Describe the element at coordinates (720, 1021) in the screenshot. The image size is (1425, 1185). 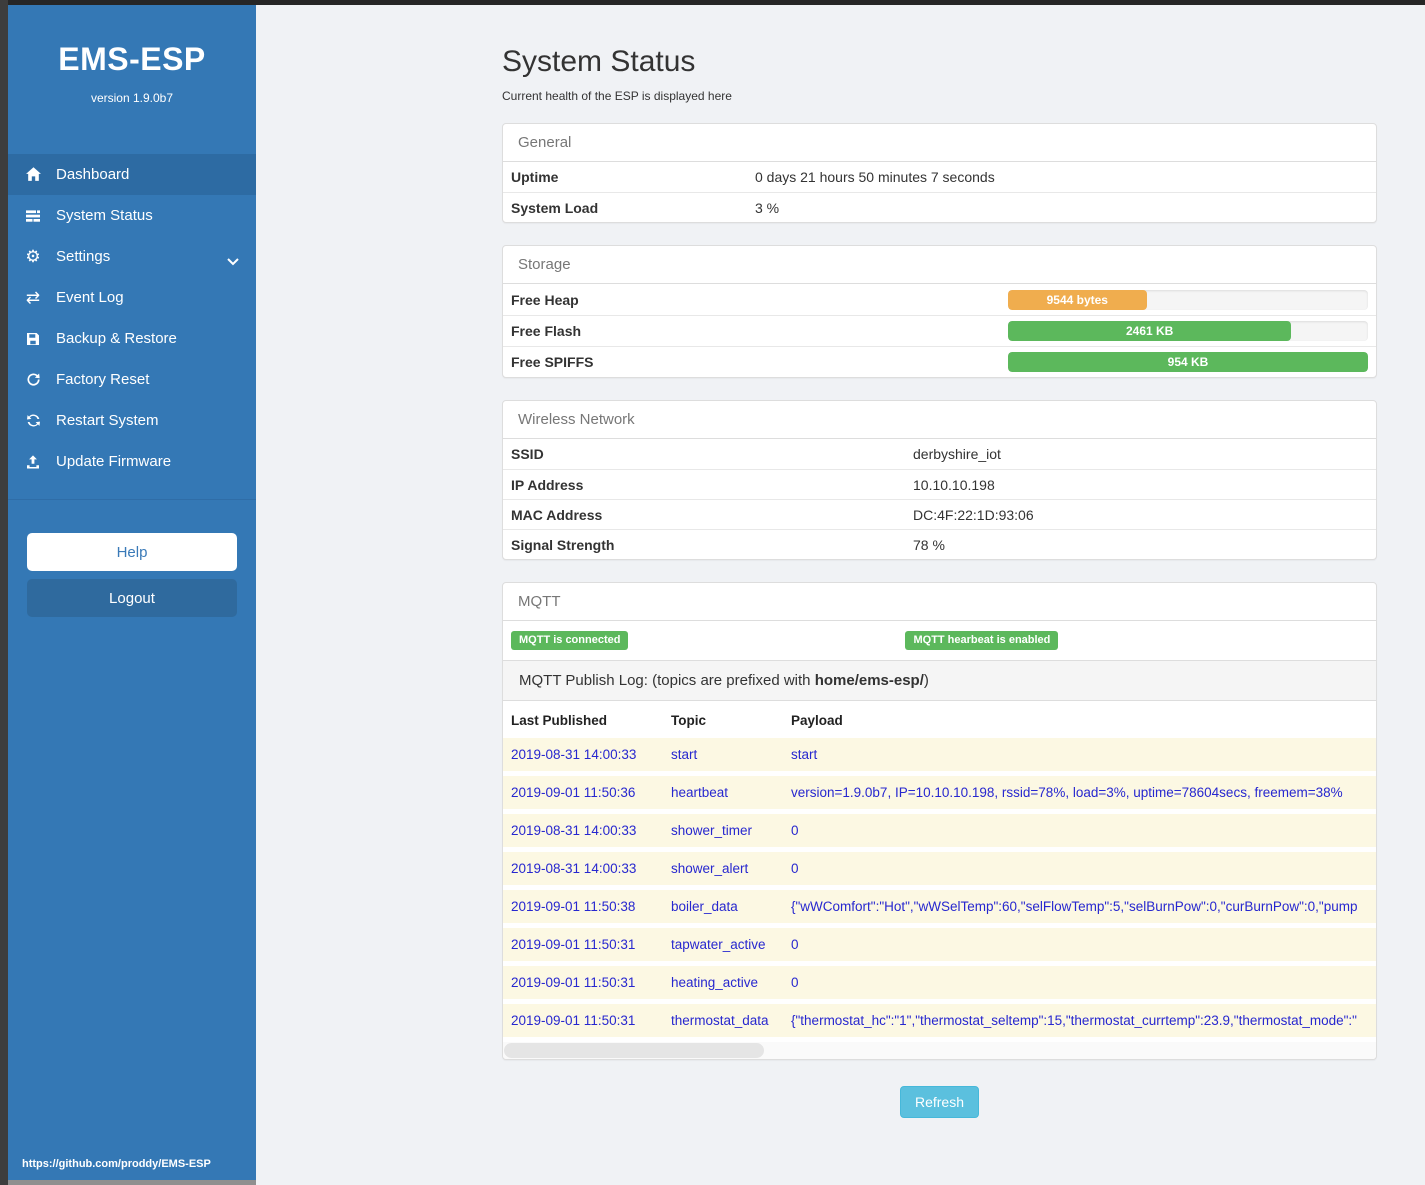
I see `cell-topic: thermostat_data` at that location.